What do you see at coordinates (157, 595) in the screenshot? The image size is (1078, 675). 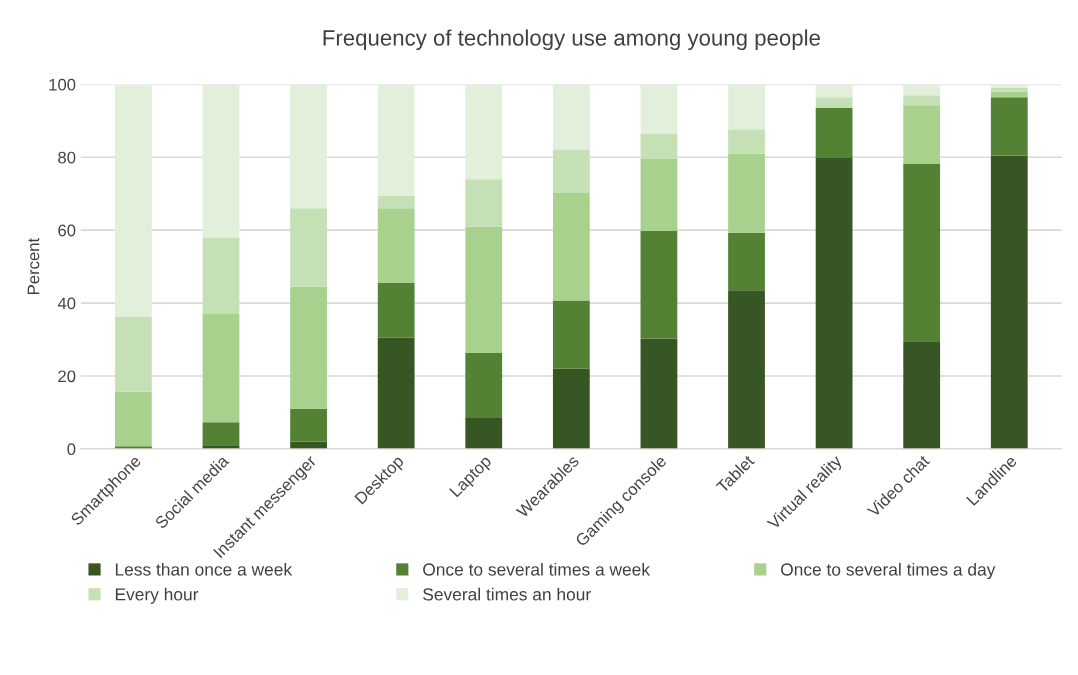 I see `legend-label: Every hour` at bounding box center [157, 595].